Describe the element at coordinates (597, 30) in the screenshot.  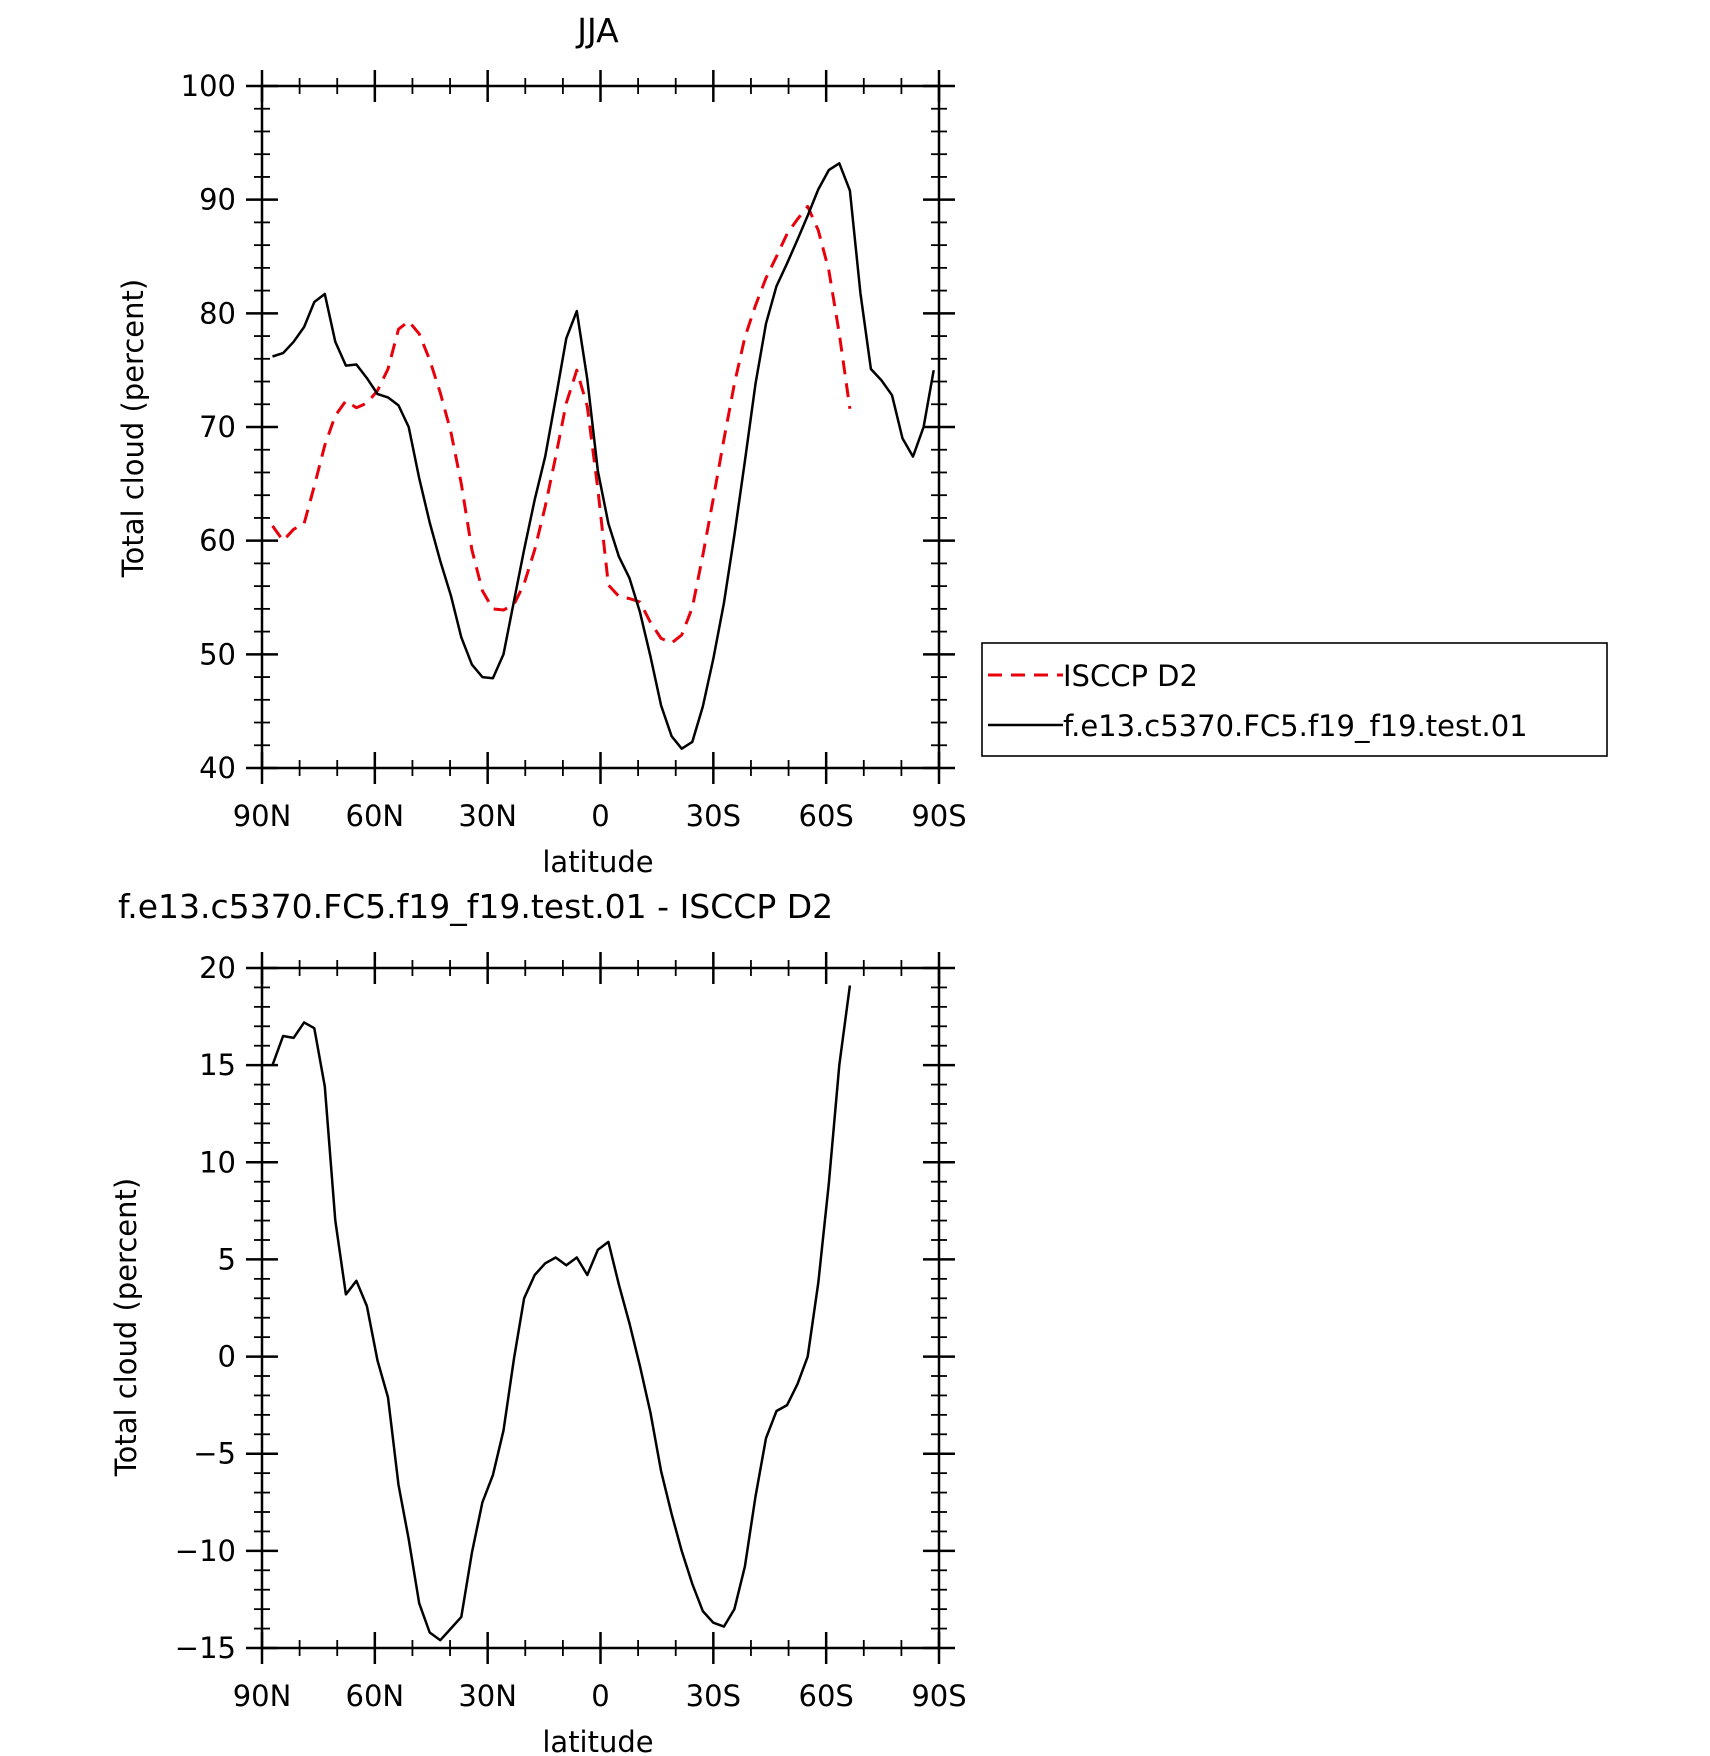
I see `top-chart-title: JJA` at that location.